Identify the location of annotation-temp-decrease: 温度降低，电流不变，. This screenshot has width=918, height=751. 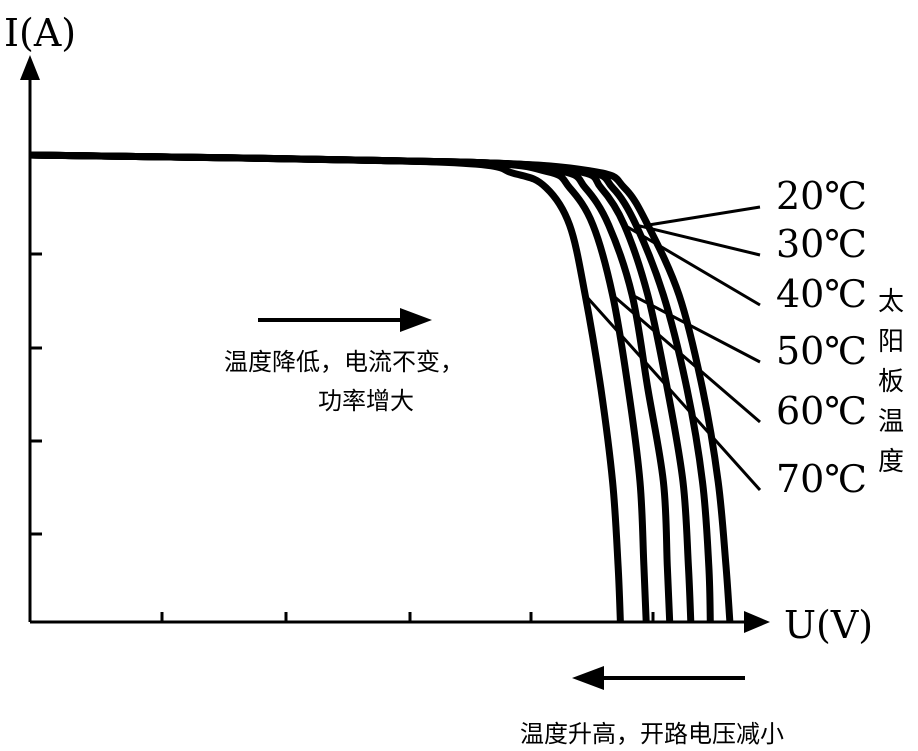
(344, 362).